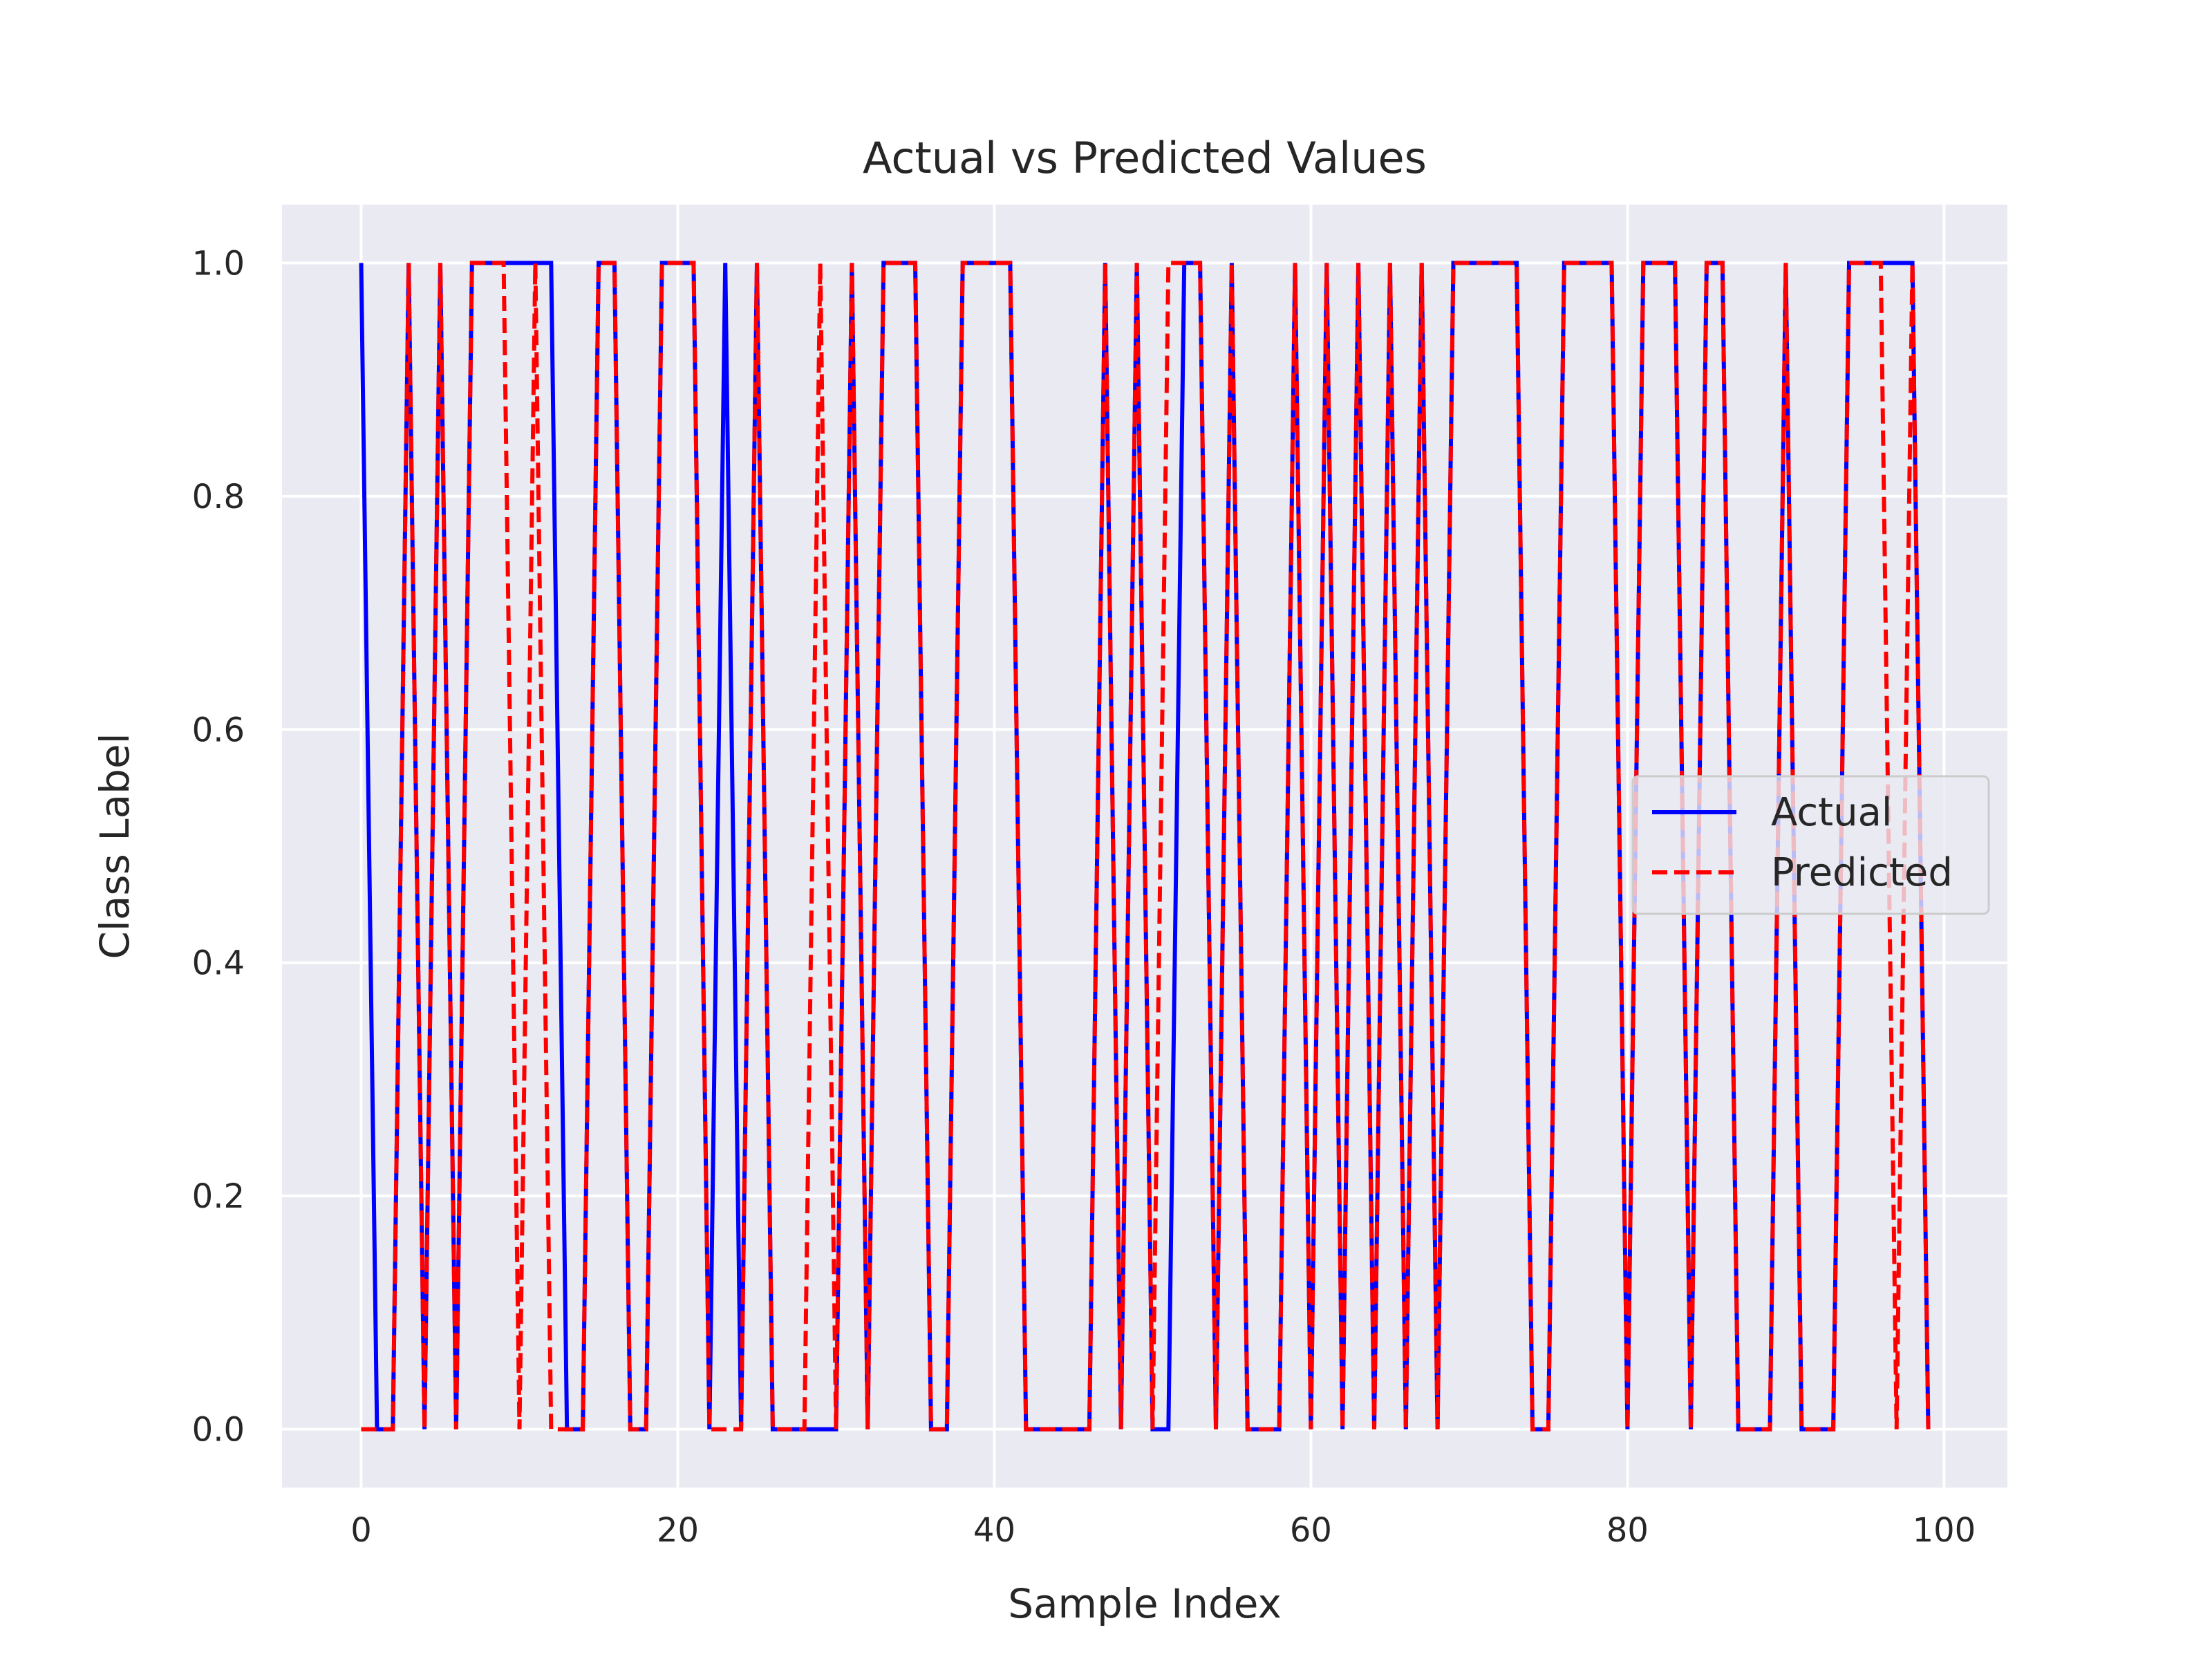 The height and width of the screenshot is (1659, 2212). Describe the element at coordinates (1145, 1604) in the screenshot. I see `x-axis-label: Sample Index` at that location.